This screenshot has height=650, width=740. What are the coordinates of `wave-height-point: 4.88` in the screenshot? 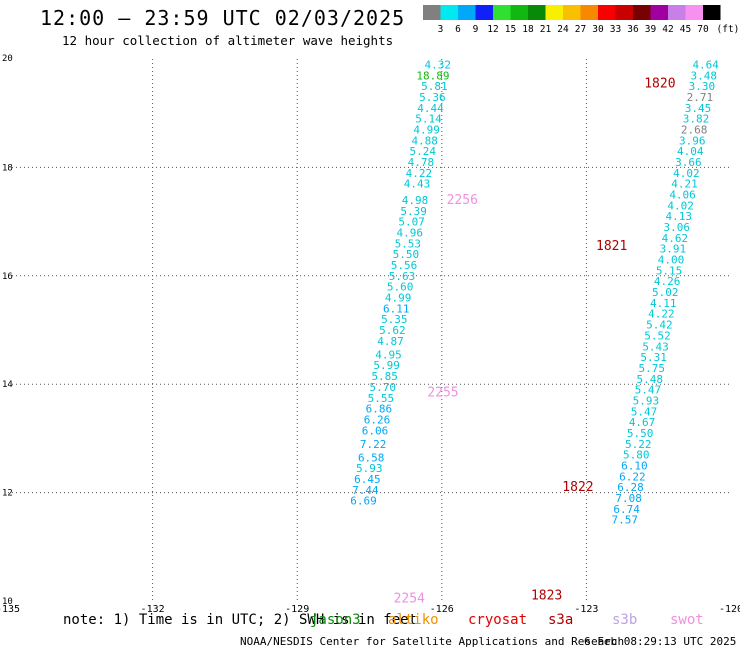 It's located at (424, 140).